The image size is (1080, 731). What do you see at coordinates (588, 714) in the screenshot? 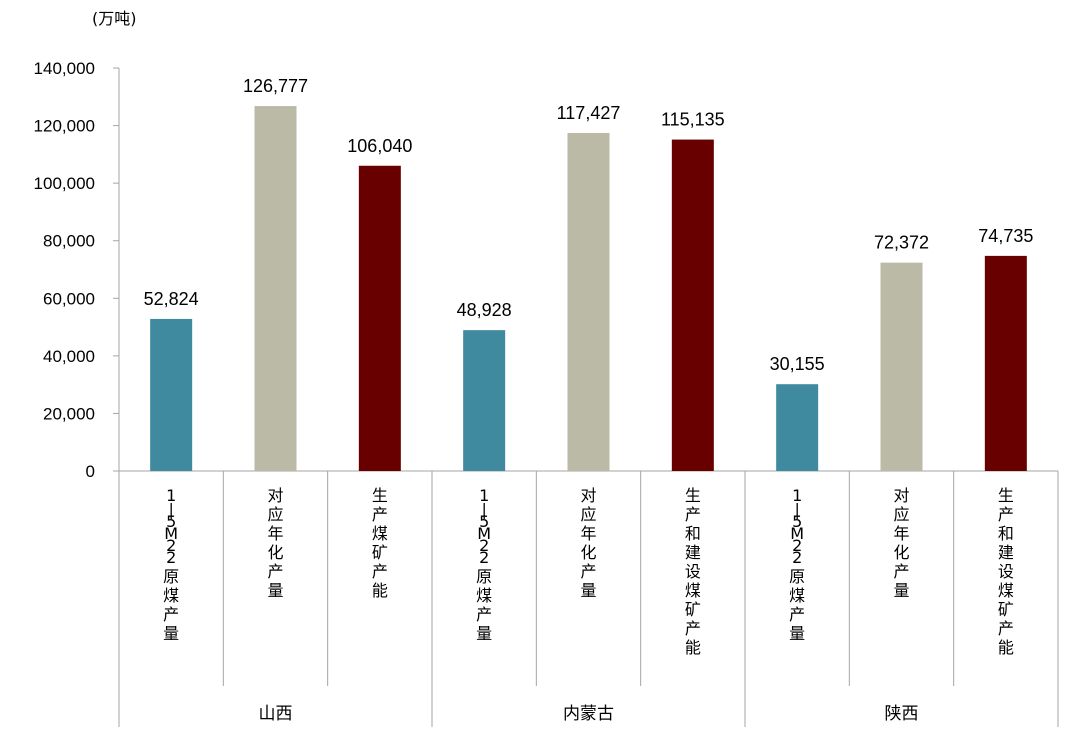
I see `group-label: 内蒙古` at bounding box center [588, 714].